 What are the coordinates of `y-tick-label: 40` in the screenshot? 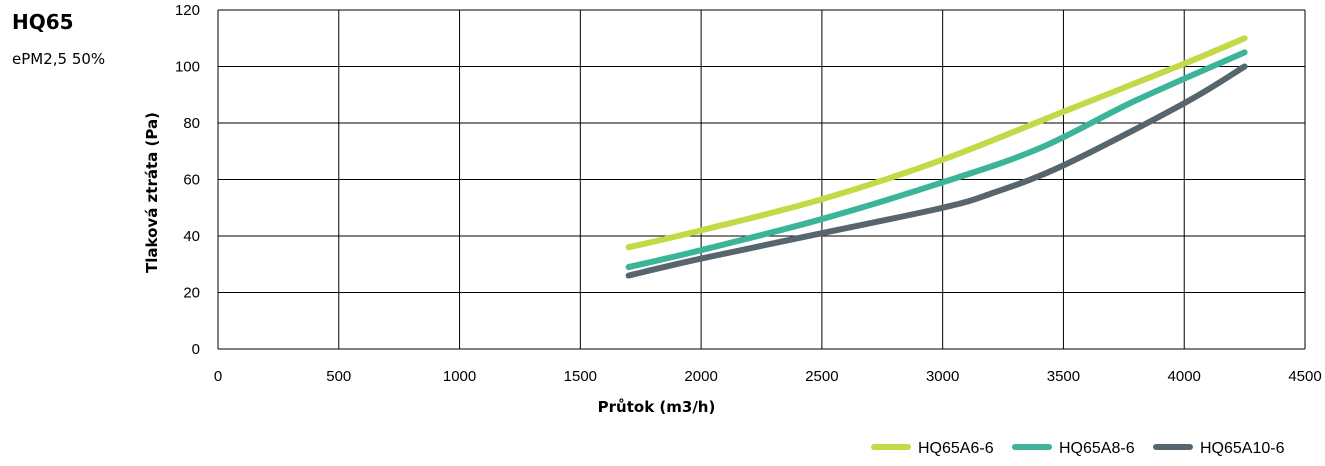 It's located at (191, 236).